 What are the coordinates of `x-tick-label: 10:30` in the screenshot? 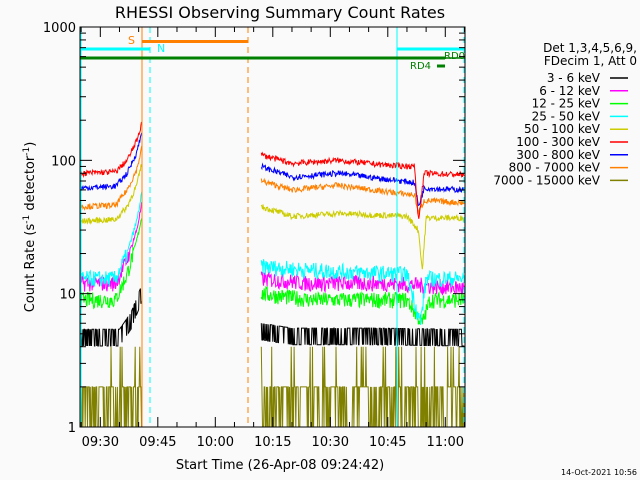 It's located at (330, 442).